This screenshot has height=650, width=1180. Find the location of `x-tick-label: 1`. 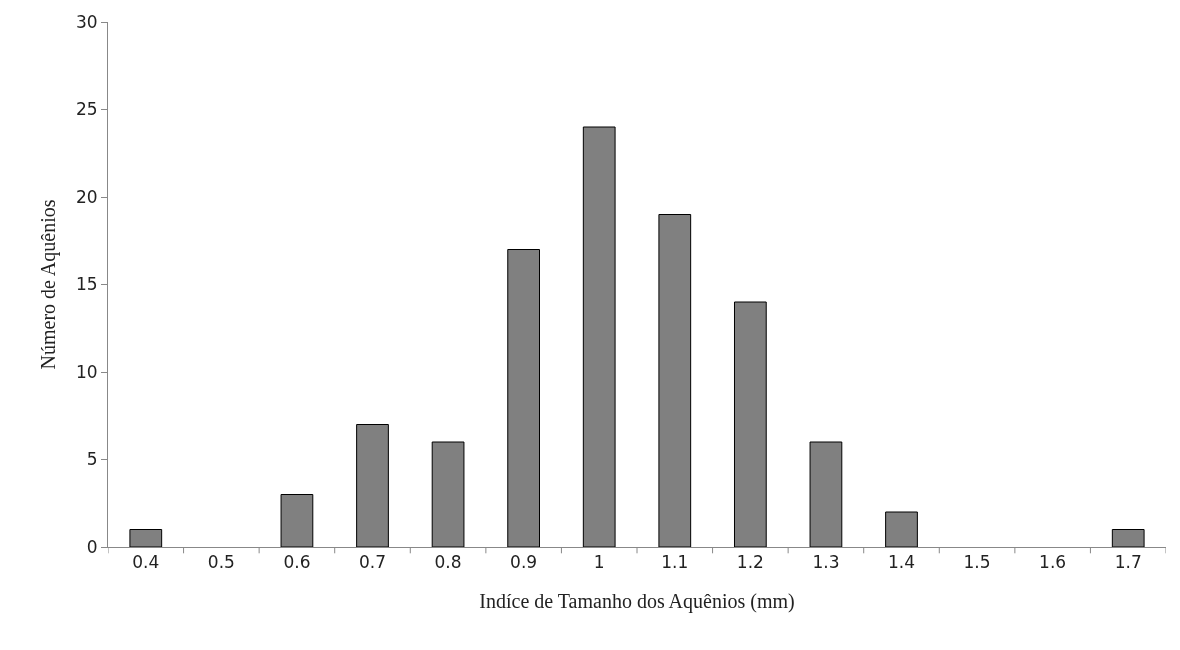

x-tick-label: 1 is located at coordinates (599, 562).